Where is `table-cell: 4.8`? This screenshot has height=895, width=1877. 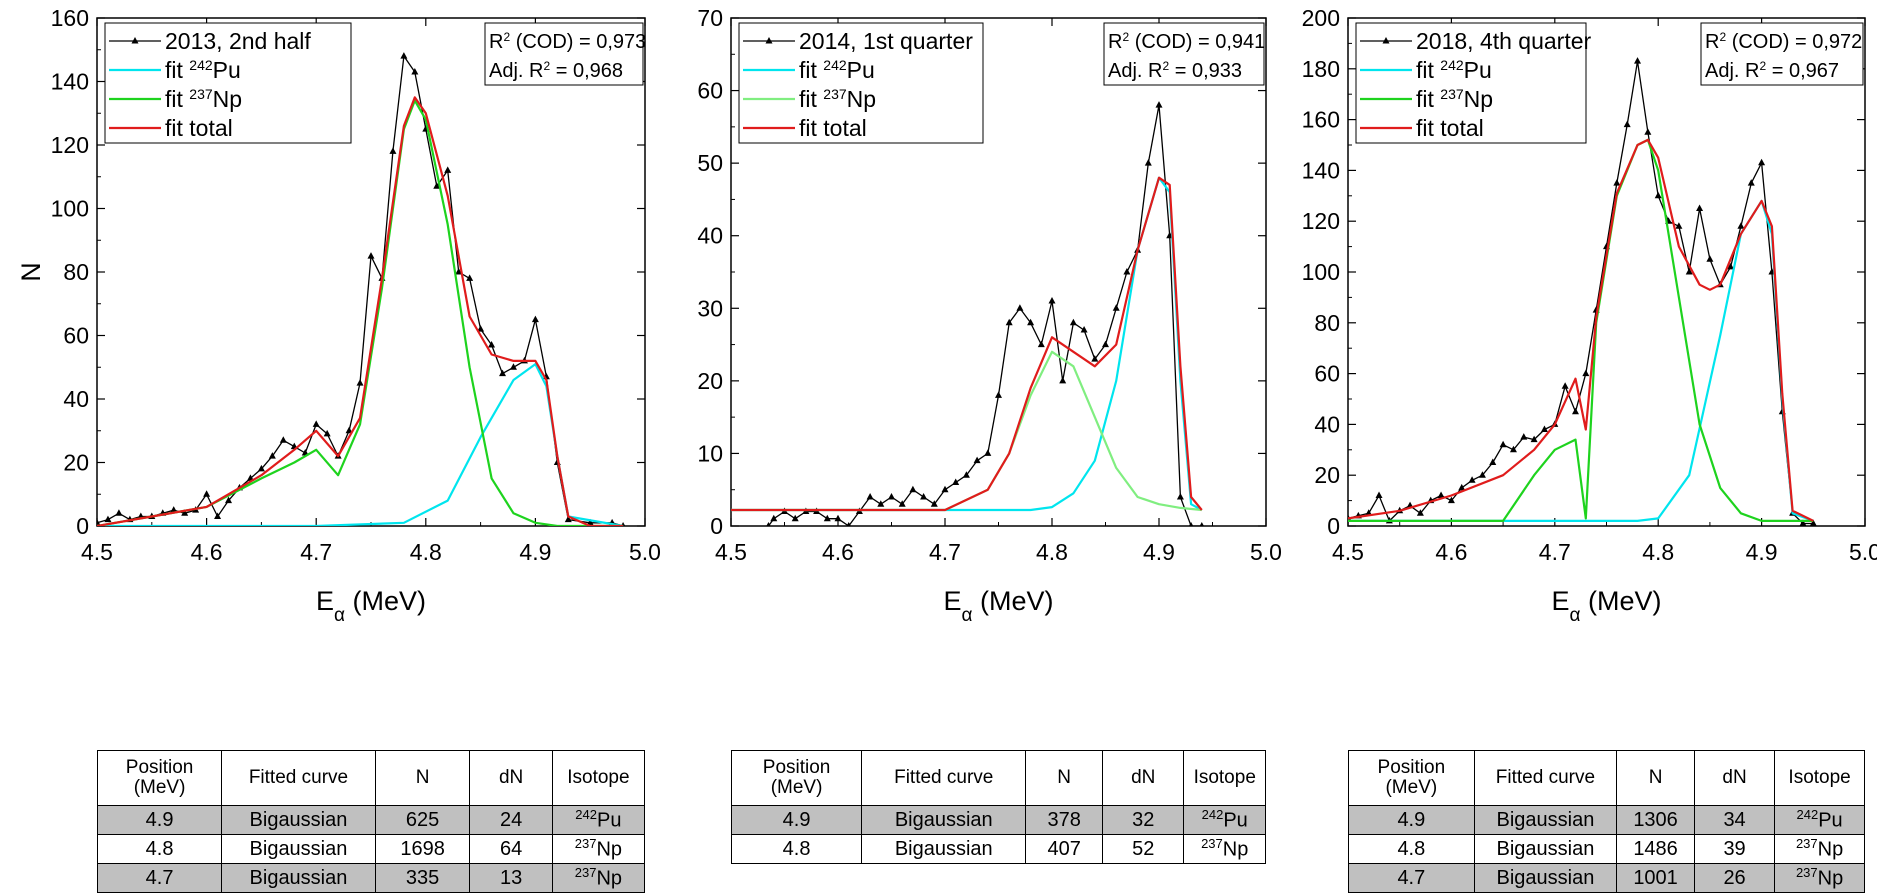
table-cell: 4.8 is located at coordinates (796, 849).